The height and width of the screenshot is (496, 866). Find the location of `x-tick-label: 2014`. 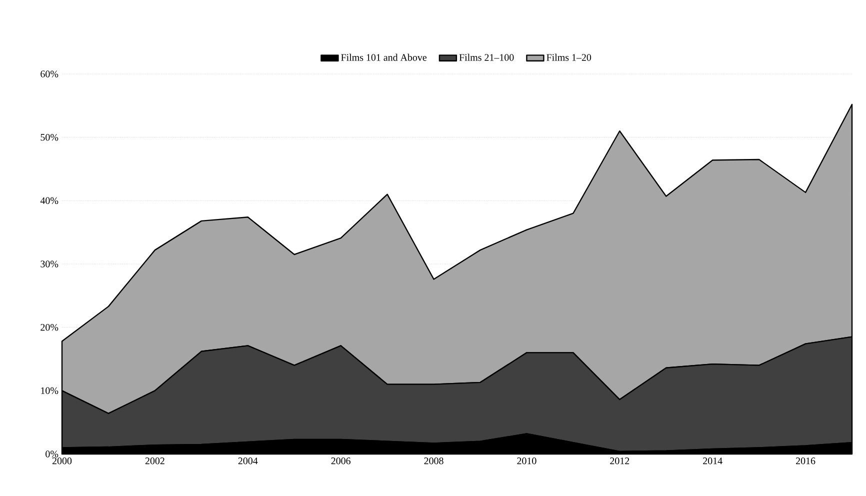

x-tick-label: 2014 is located at coordinates (712, 461).